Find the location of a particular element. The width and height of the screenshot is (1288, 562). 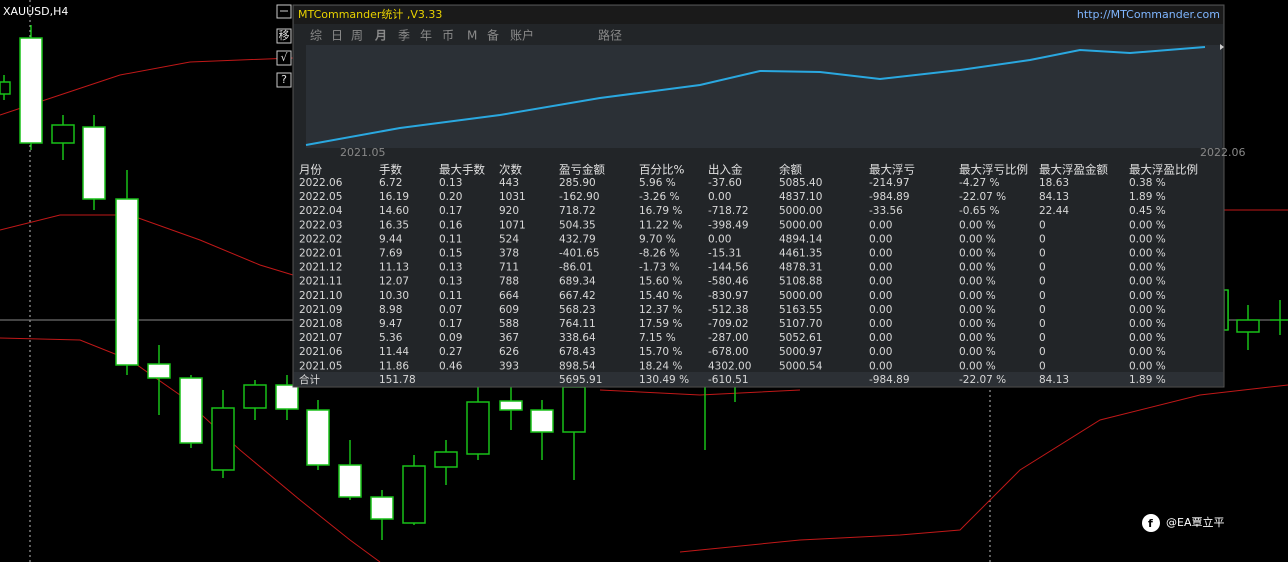

table-cell: -33.56 is located at coordinates (886, 211).